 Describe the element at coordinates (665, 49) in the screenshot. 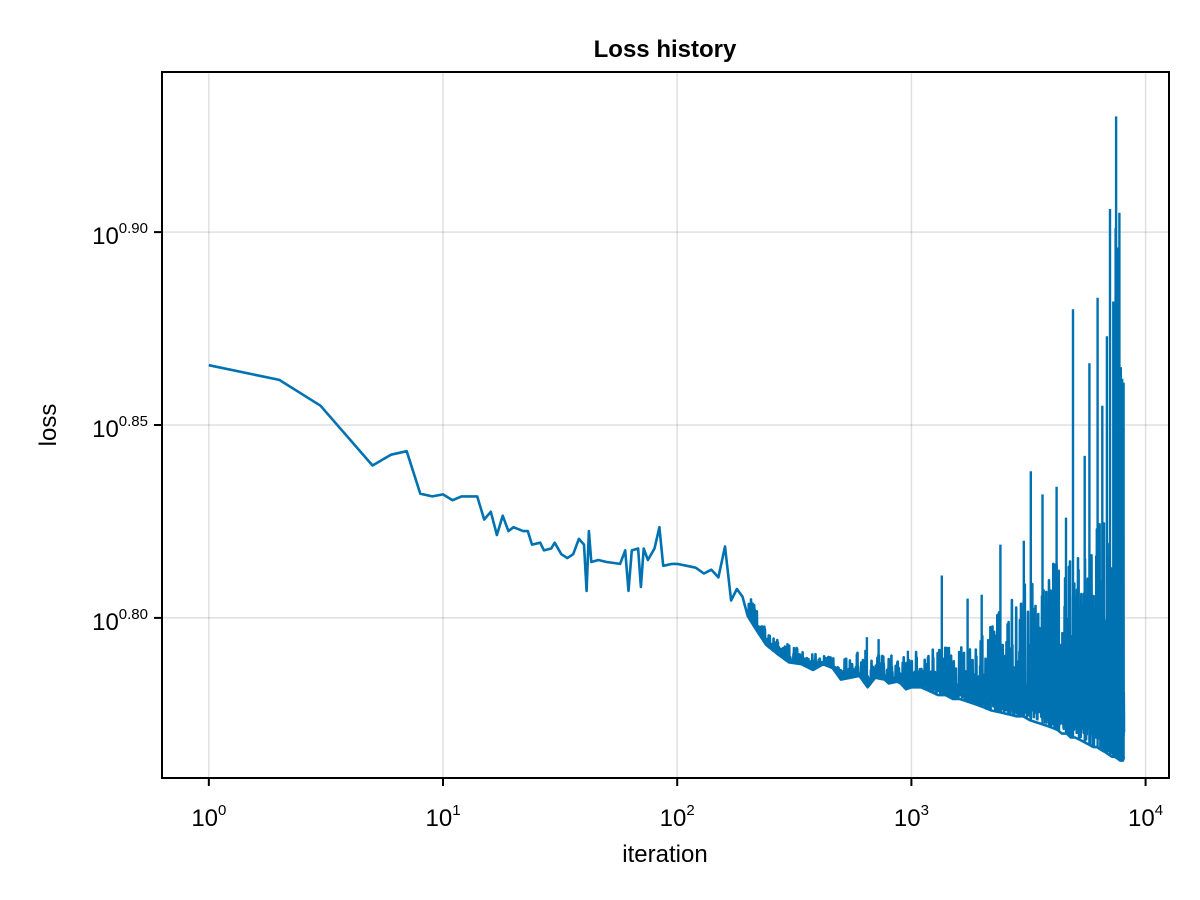

I see `chart-title: Loss history` at that location.